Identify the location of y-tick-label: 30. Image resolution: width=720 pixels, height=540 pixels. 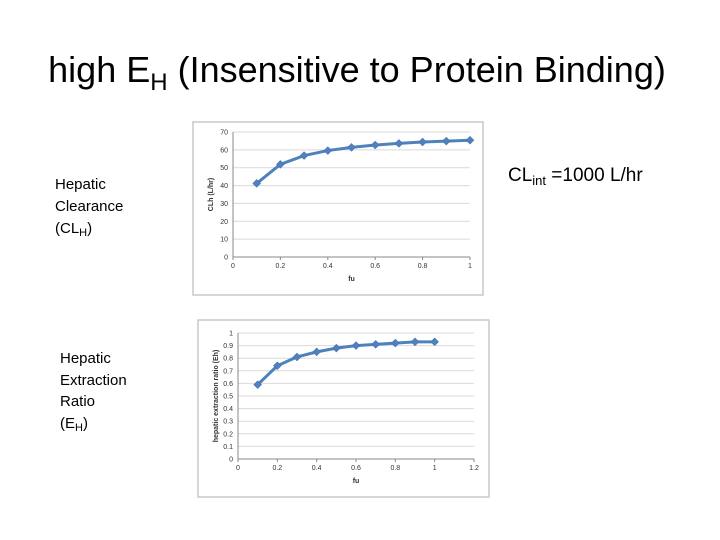
(224, 204).